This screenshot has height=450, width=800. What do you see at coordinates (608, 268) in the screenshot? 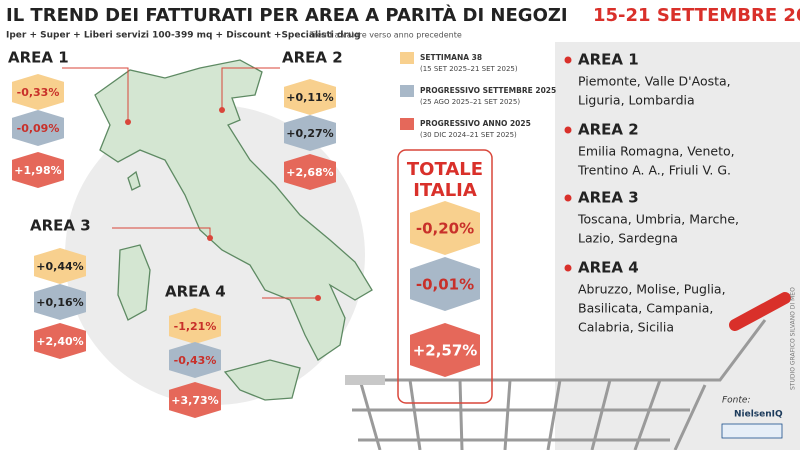
I see `region-area: AREA 4` at bounding box center [608, 268].